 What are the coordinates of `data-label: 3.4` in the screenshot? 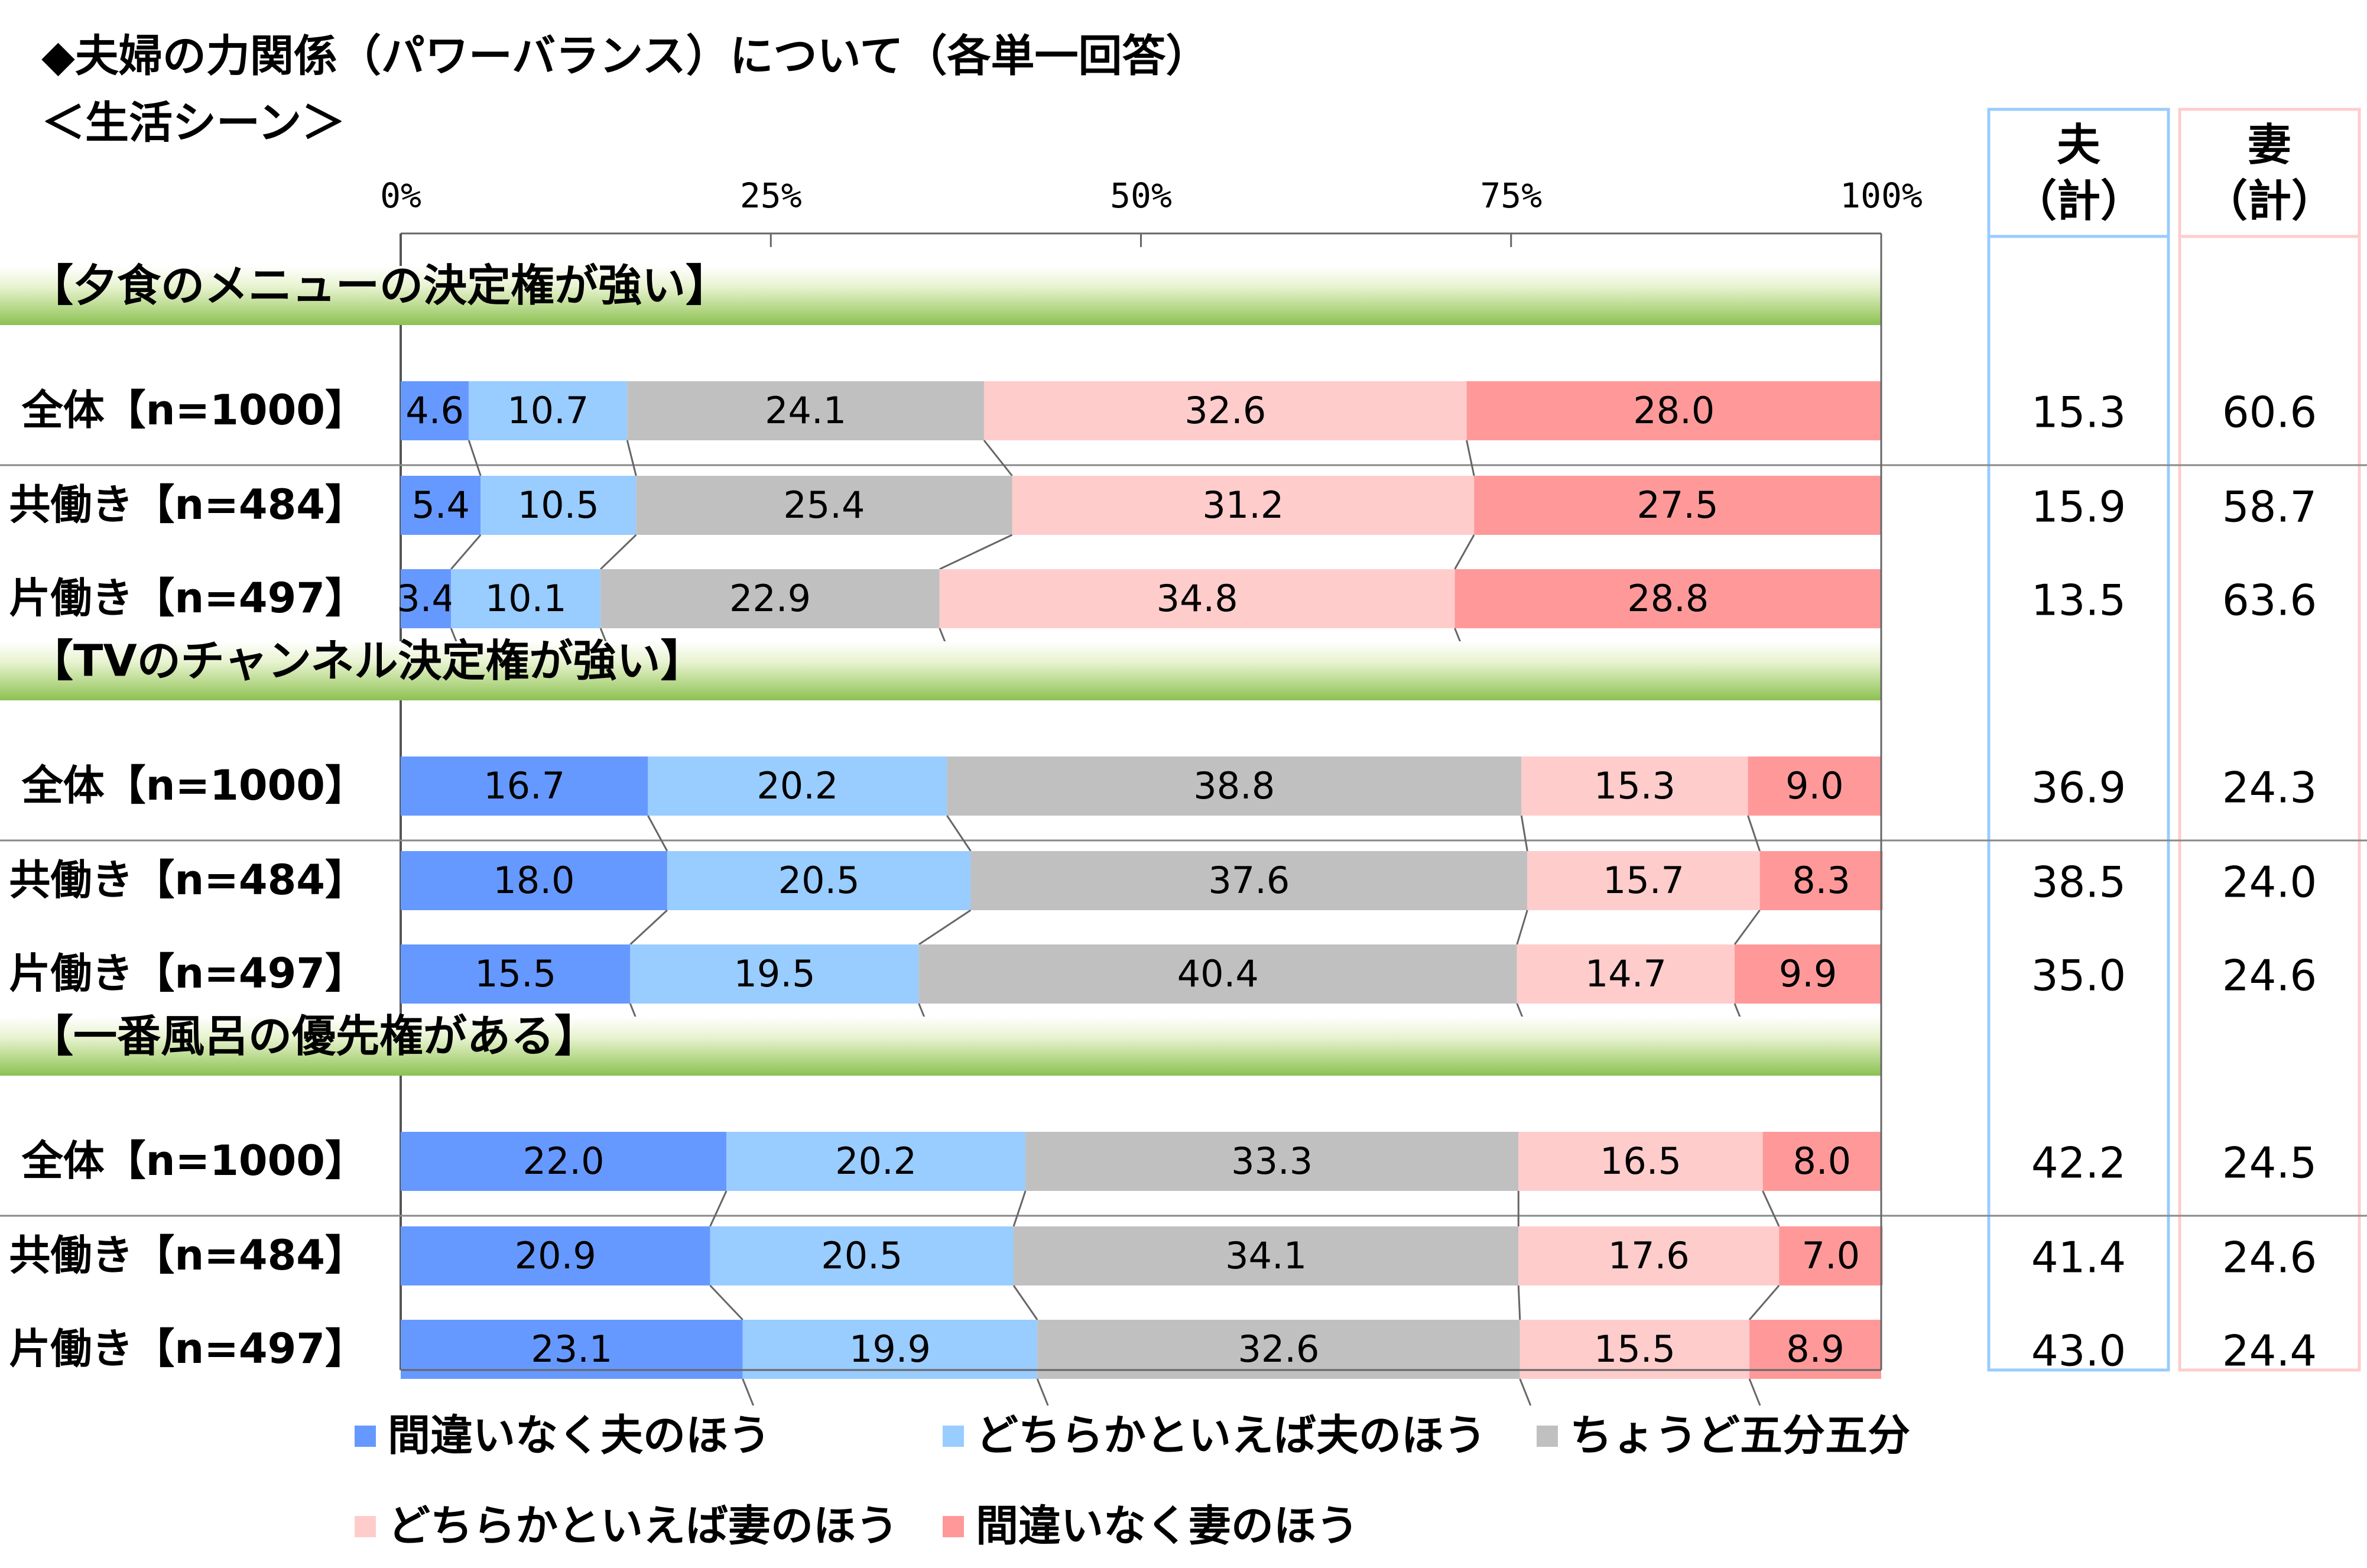 It's located at (426, 599).